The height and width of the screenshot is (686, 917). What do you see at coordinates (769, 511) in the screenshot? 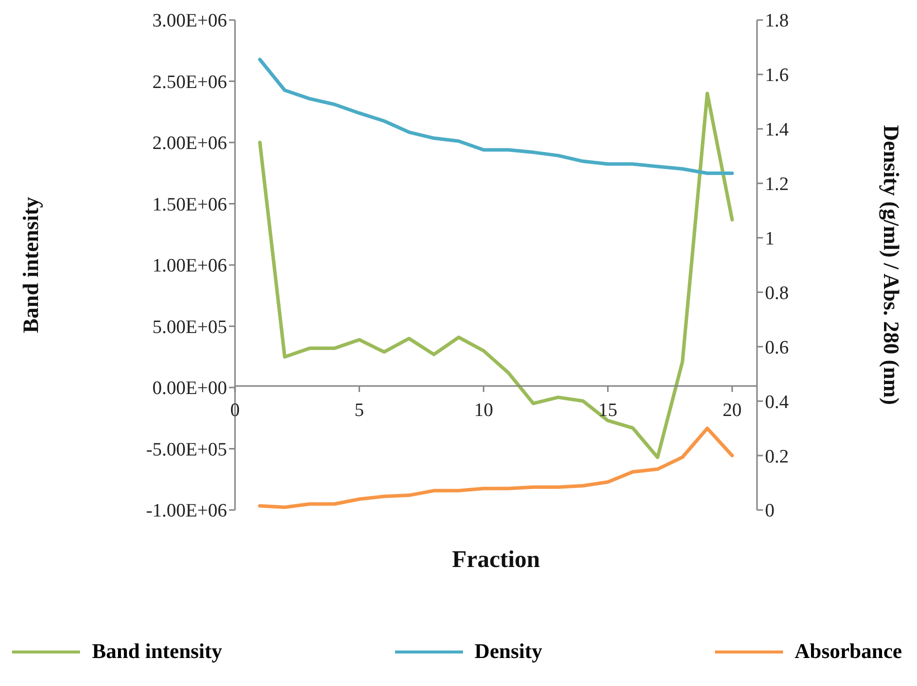
I see `y2-tick-label: 0` at bounding box center [769, 511].